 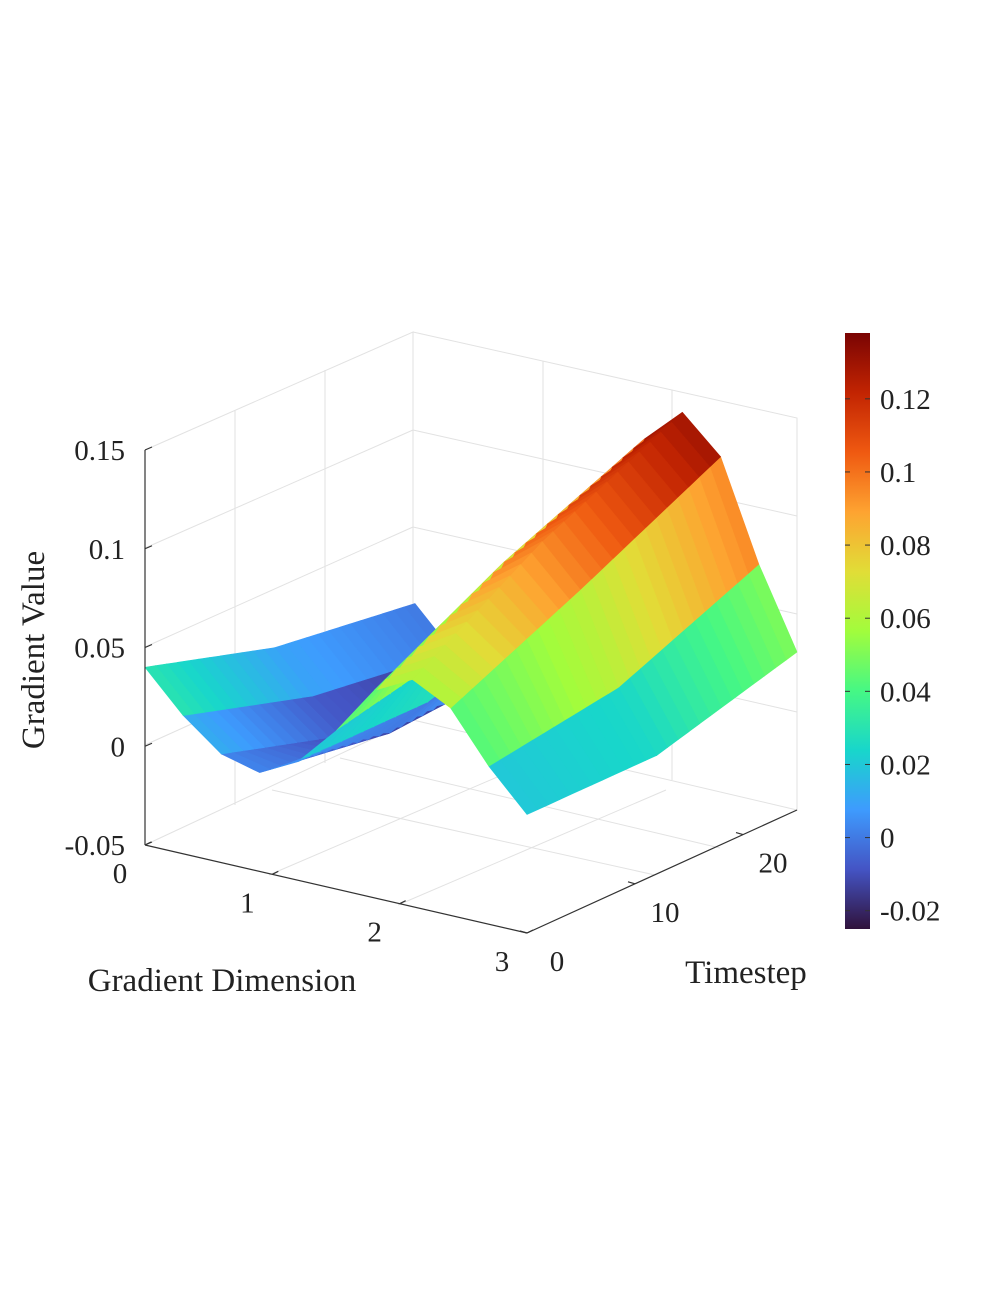 I want to click on colorbar-tick-label: 0.02, so click(x=905, y=765).